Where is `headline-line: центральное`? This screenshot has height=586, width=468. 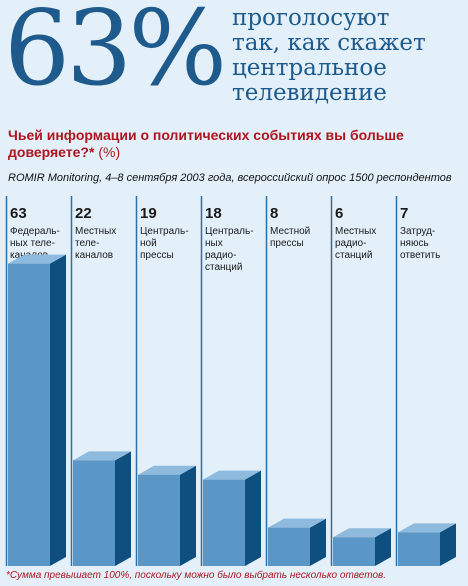 headline-line: центральное is located at coordinates (309, 68).